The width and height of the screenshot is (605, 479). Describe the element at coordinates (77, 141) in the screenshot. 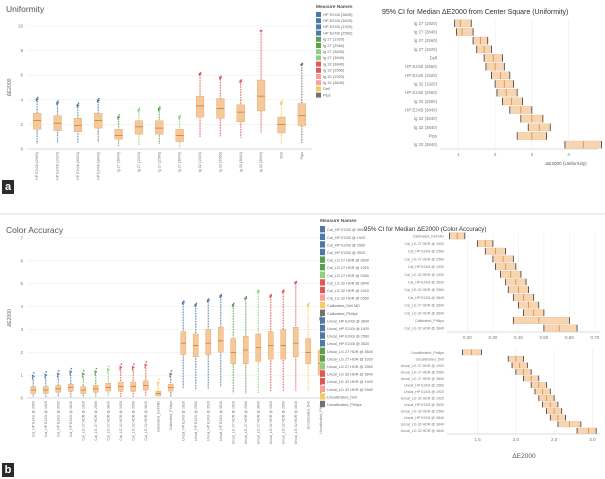

I see `box-group: HP E243i (3520)` at that location.